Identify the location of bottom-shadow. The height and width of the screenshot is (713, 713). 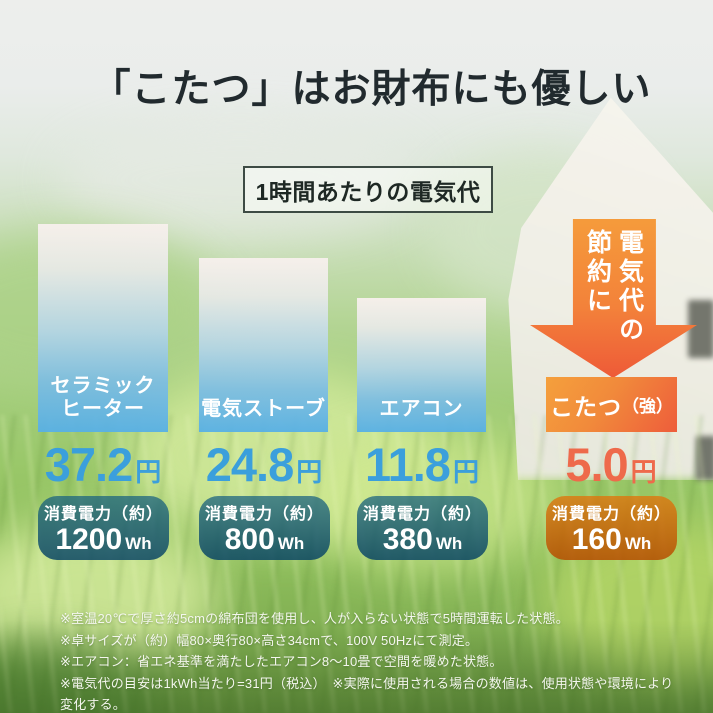
(356, 666).